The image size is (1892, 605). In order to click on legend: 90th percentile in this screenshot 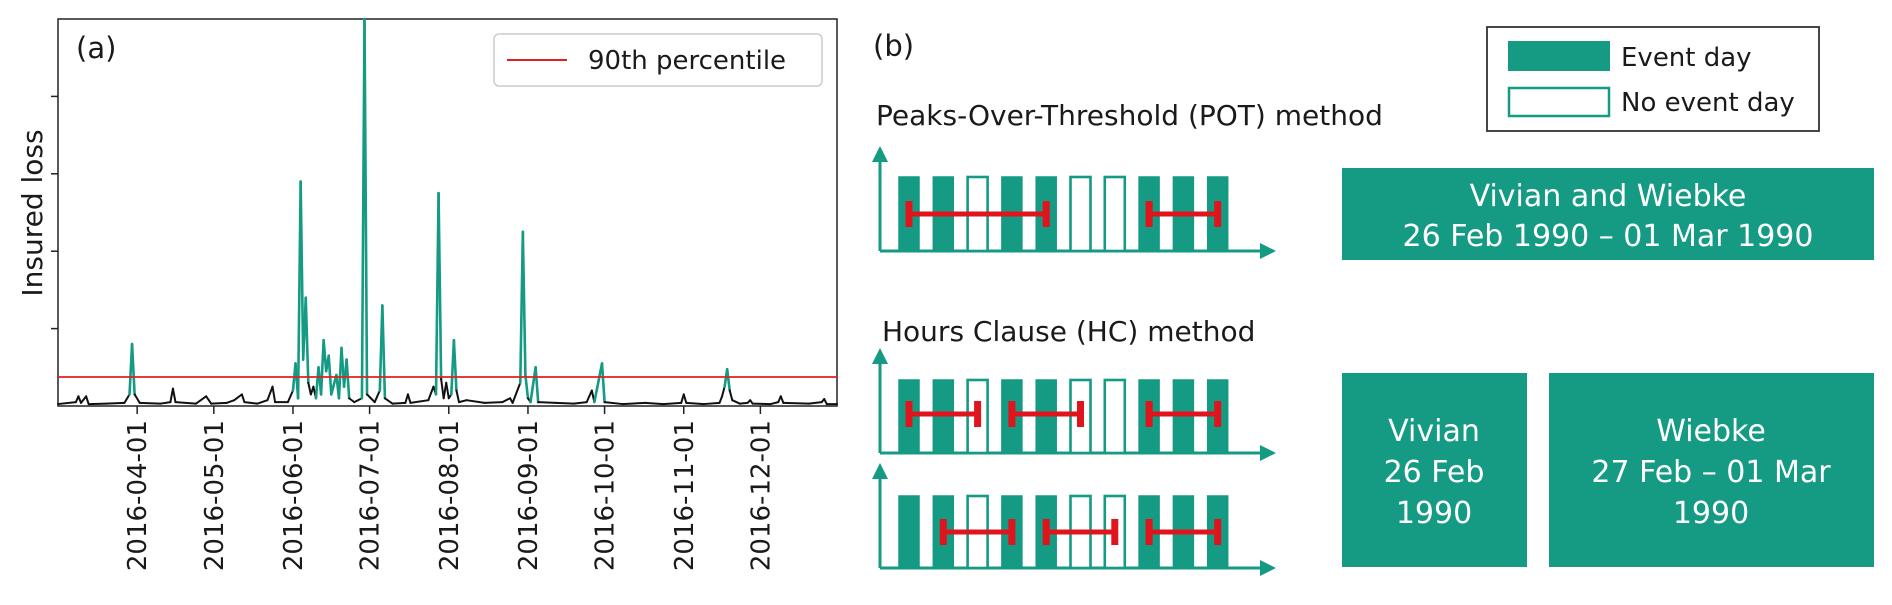, I will do `click(658, 60)`.